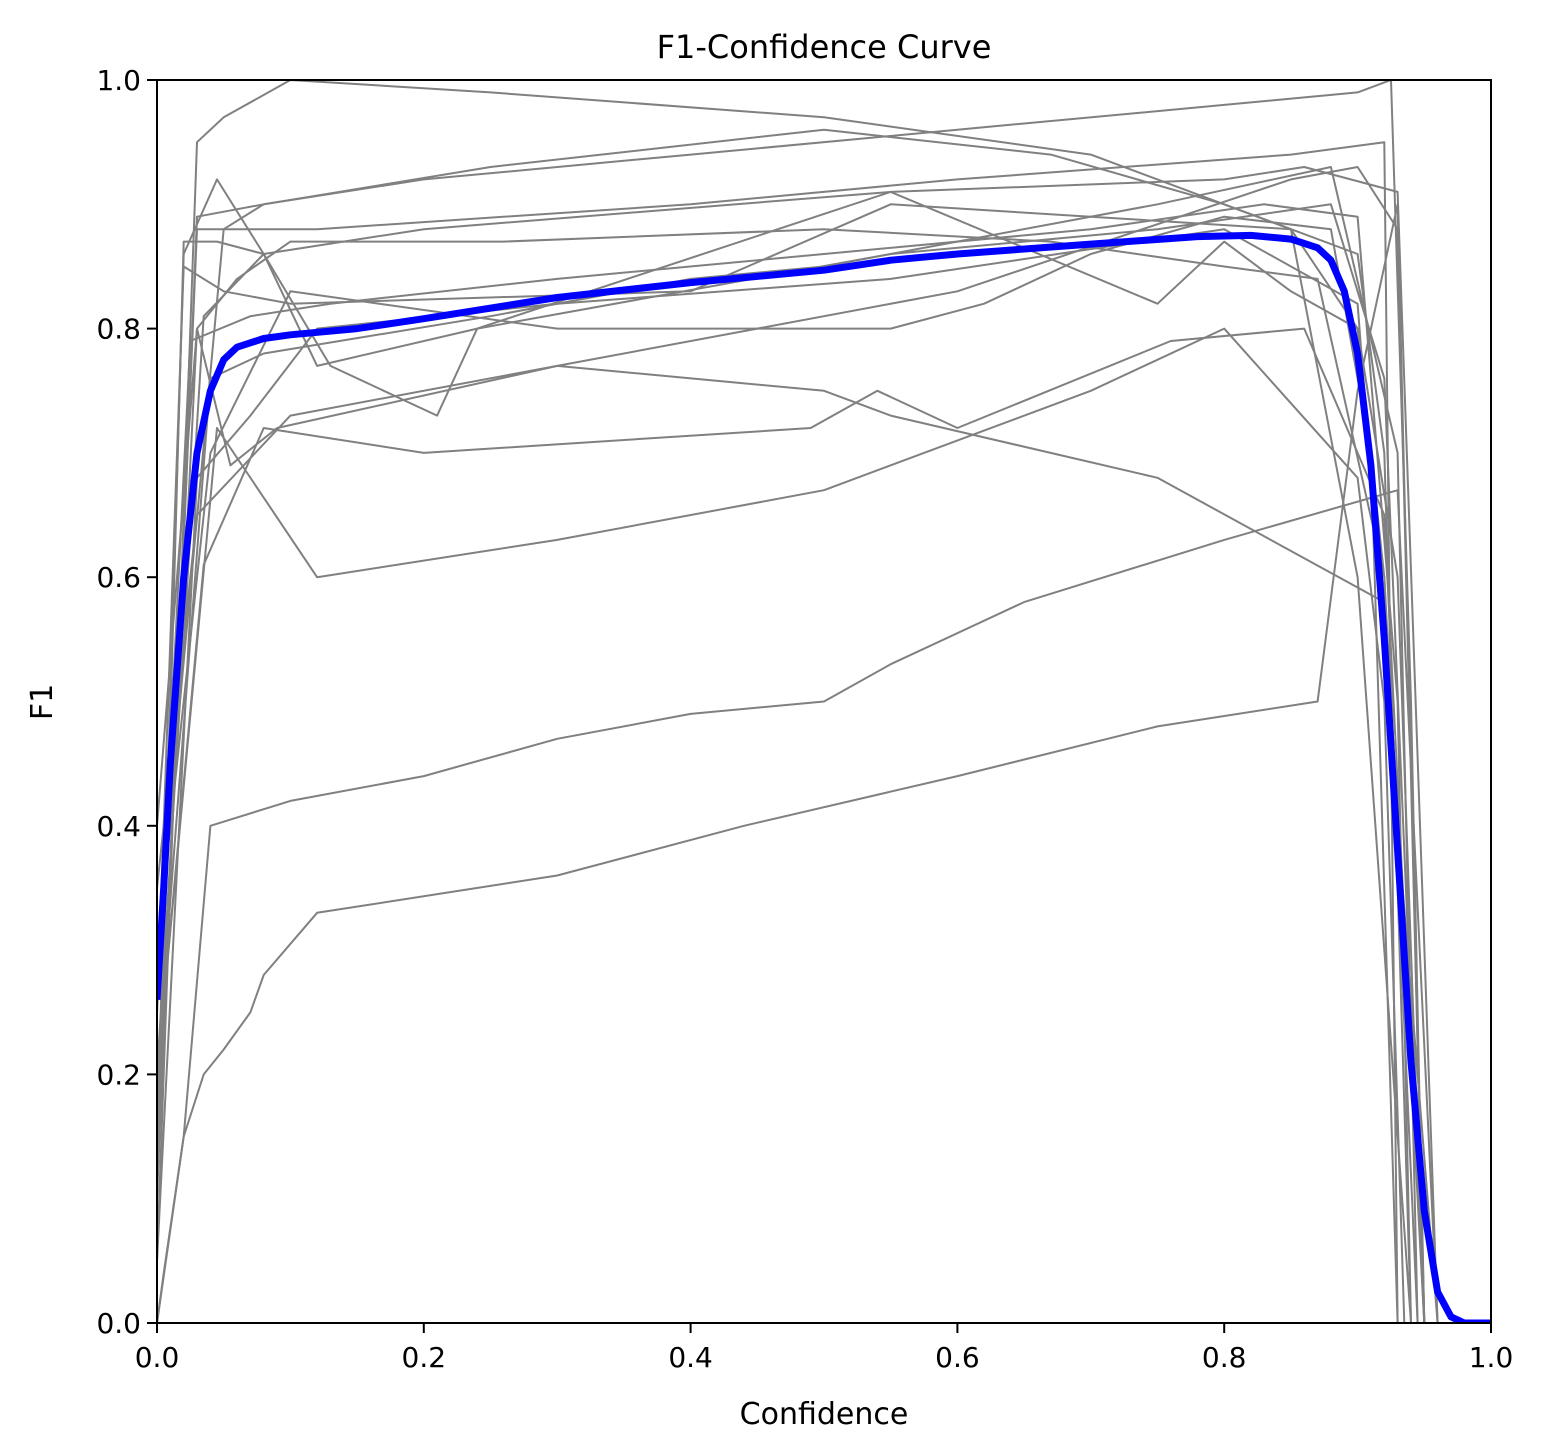 Image resolution: width=1558 pixels, height=1454 pixels. Describe the element at coordinates (118, 1074) in the screenshot. I see `y-tick-label: 0.2` at that location.